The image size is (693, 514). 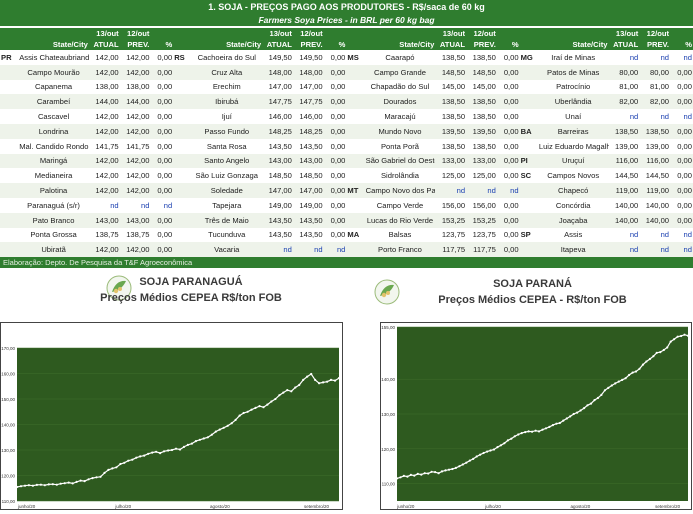 What do you see at coordinates (308, 44) in the screenshot?
I see `header-previous: PREV.` at bounding box center [308, 44].